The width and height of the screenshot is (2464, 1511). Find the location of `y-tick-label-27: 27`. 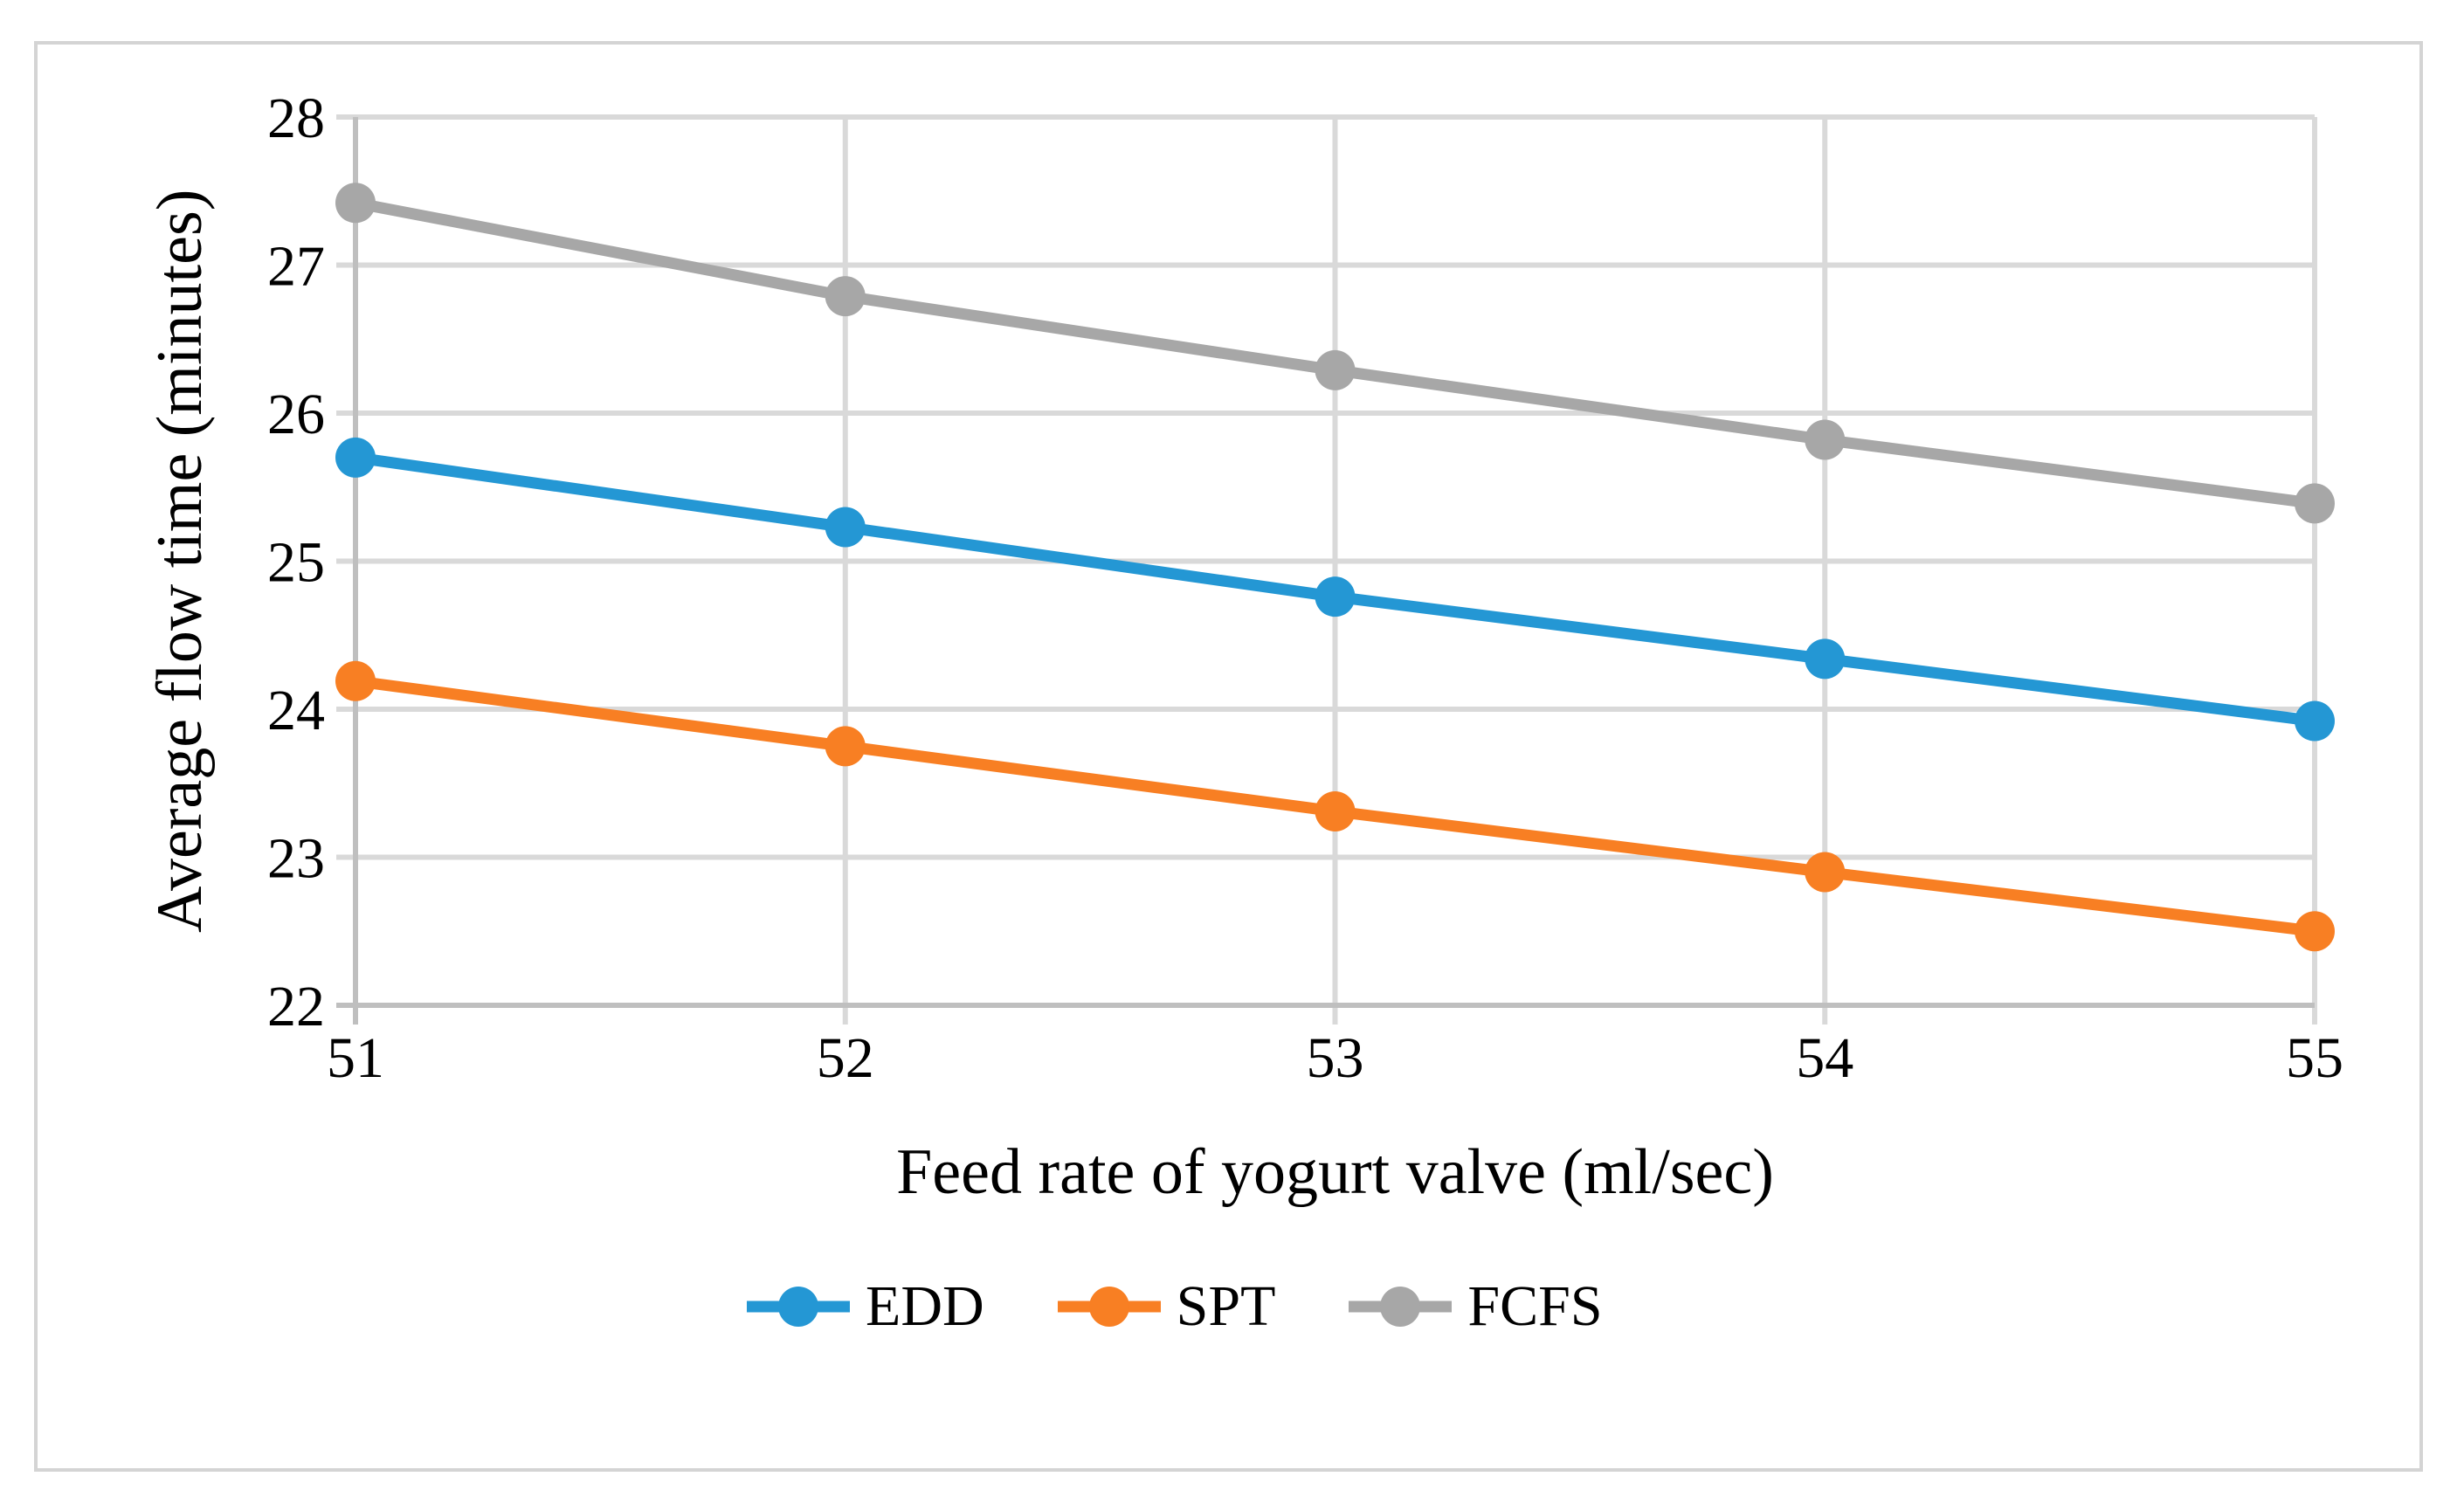

y-tick-label-27: 27 is located at coordinates (296, 267).